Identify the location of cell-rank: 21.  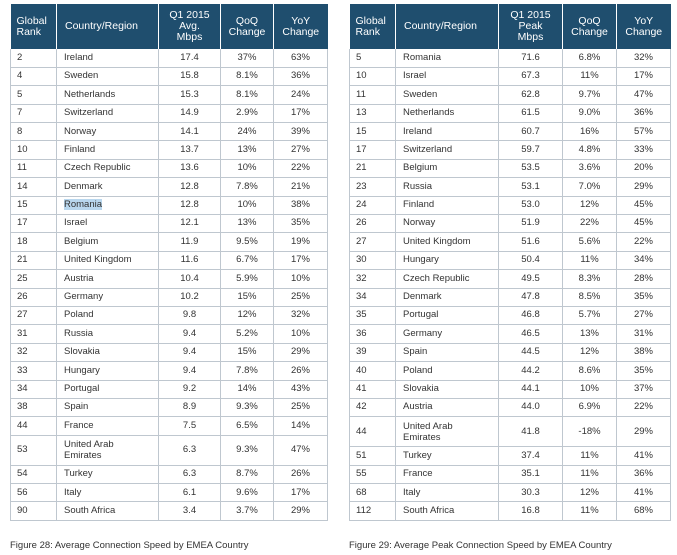
(372, 169).